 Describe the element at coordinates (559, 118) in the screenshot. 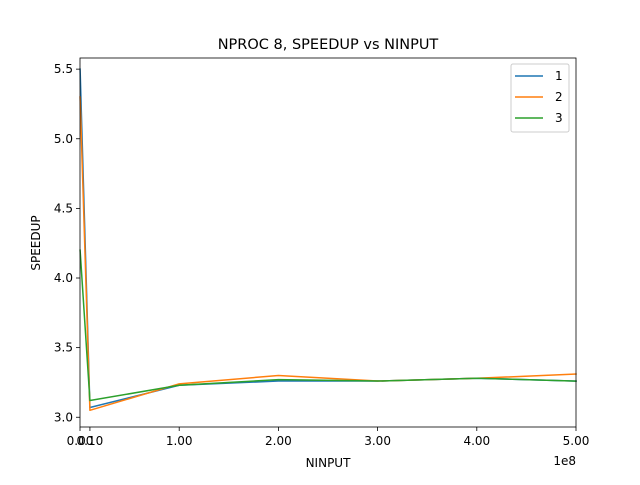

I see `legend-label-3: 3` at that location.